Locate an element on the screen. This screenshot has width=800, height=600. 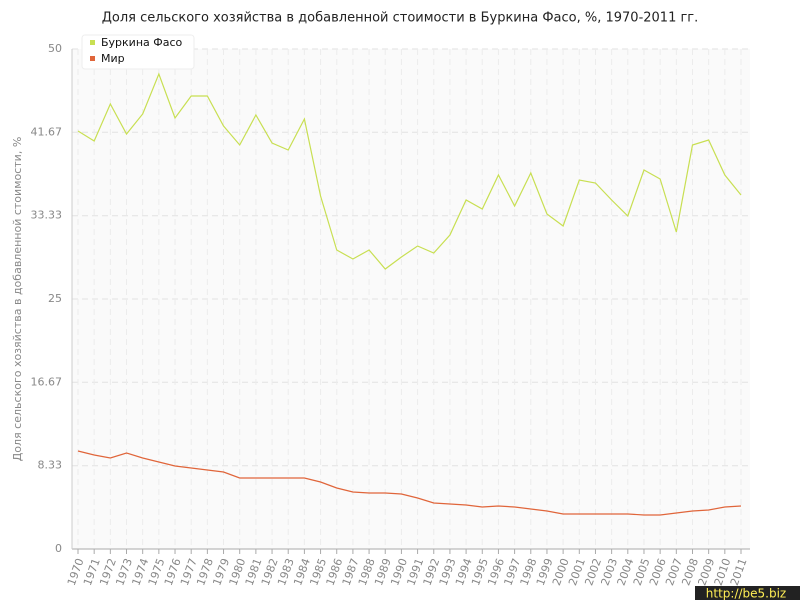
legend-label: Мир is located at coordinates (113, 58).